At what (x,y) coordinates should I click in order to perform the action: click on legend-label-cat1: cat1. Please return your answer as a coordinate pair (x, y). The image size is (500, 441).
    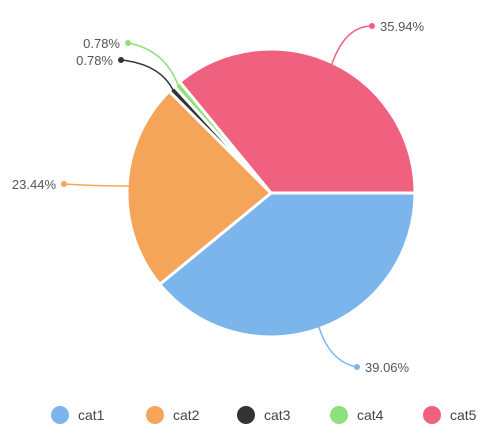
    Looking at the image, I should click on (91, 415).